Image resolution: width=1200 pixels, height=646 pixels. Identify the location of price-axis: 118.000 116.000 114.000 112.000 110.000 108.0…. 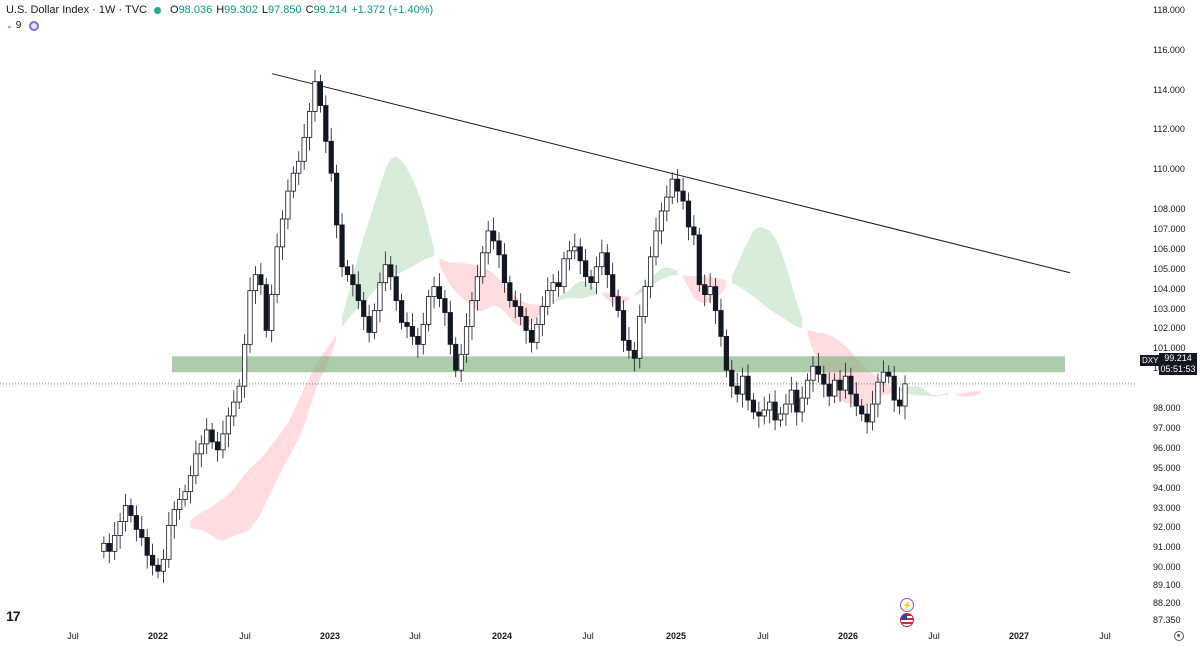
(1167, 323).